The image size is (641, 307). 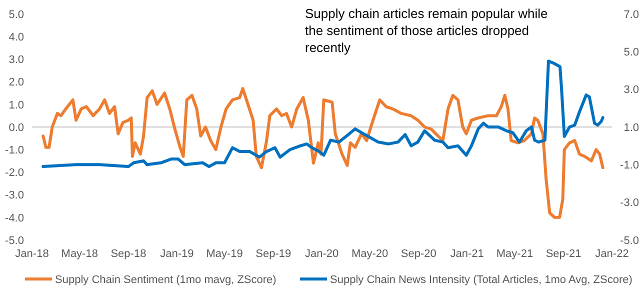 What do you see at coordinates (612, 254) in the screenshot?
I see `x-tick-label: Jan-22` at bounding box center [612, 254].